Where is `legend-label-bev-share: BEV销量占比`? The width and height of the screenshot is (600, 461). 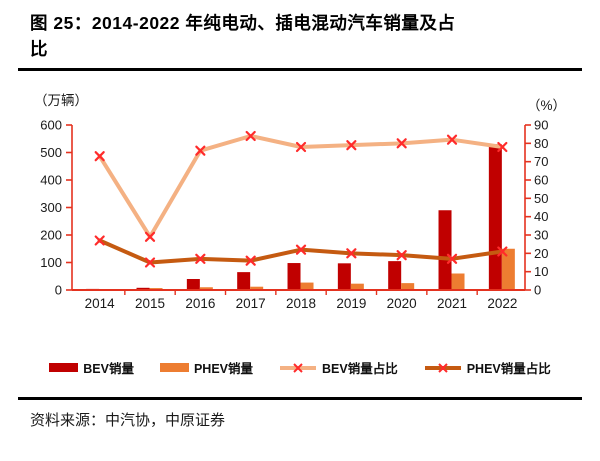 legend-label-bev-share: BEV销量占比 is located at coordinates (360, 369).